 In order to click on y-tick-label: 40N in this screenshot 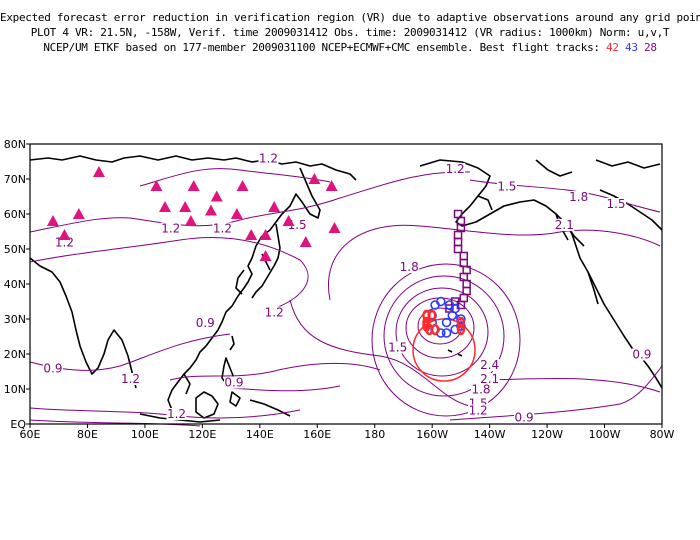, I will do `click(15, 284)`.